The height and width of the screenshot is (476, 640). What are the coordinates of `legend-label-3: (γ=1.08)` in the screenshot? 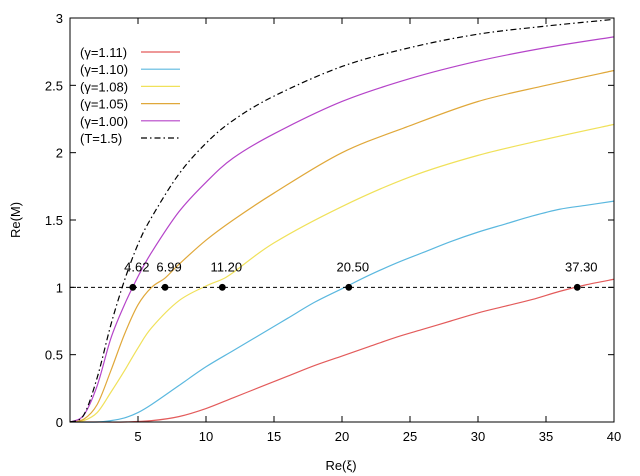 It's located at (104, 86).